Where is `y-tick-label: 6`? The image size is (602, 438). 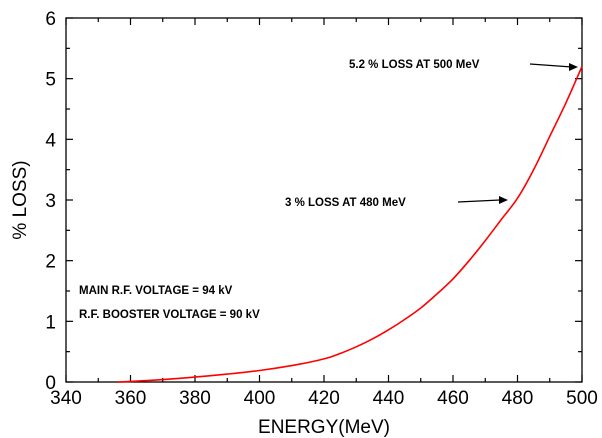 y-tick-label: 6 is located at coordinates (50, 19).